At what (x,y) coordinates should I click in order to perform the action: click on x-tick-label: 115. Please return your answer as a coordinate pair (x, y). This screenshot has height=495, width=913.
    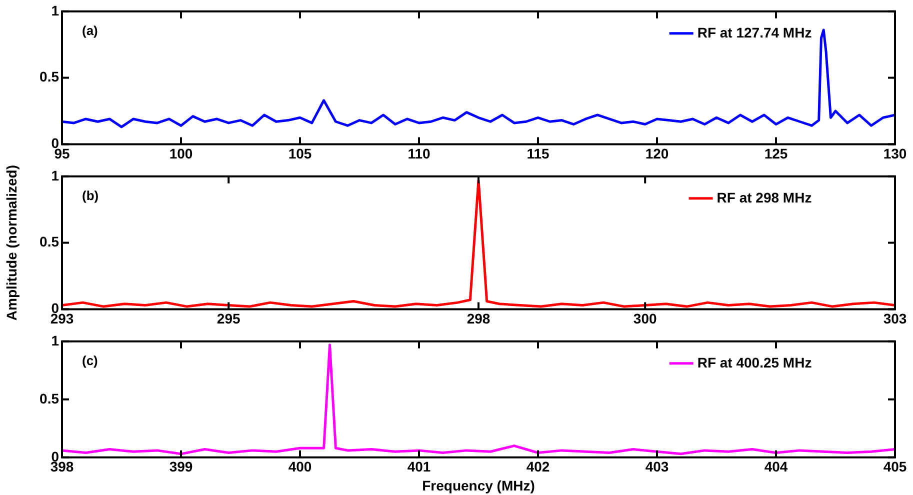
    Looking at the image, I should click on (538, 153).